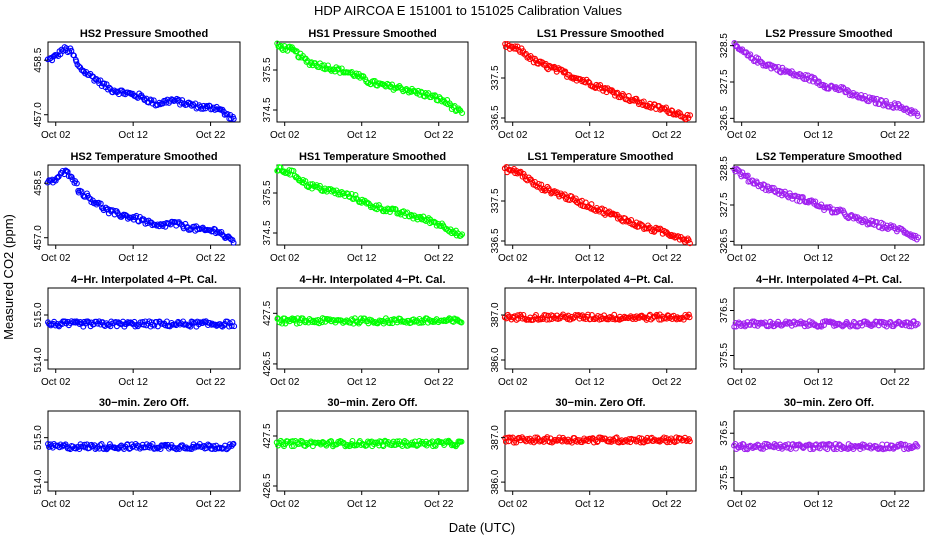 This screenshot has height=540, width=936. Describe the element at coordinates (495, 314) in the screenshot. I see `y-tick-label: 387.0` at that location.